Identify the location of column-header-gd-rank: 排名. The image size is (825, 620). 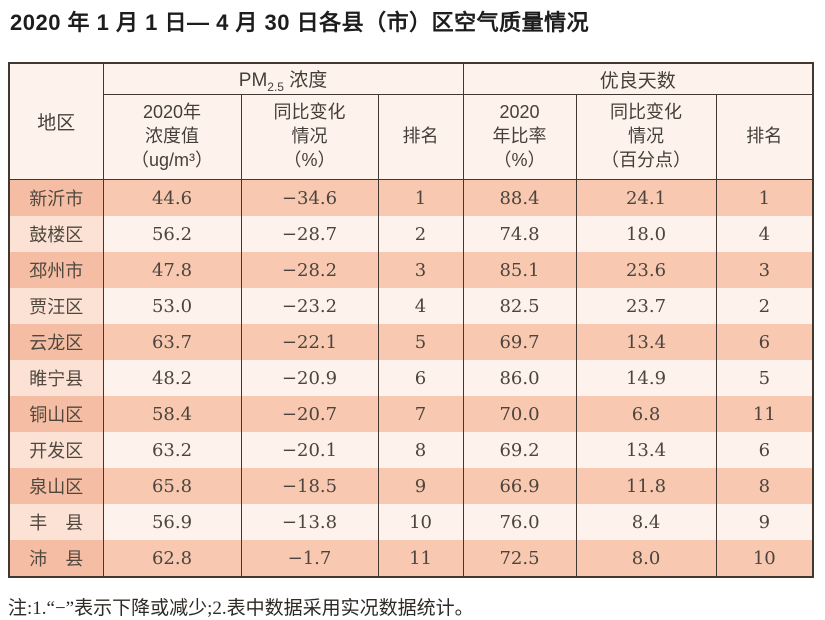
(764, 137).